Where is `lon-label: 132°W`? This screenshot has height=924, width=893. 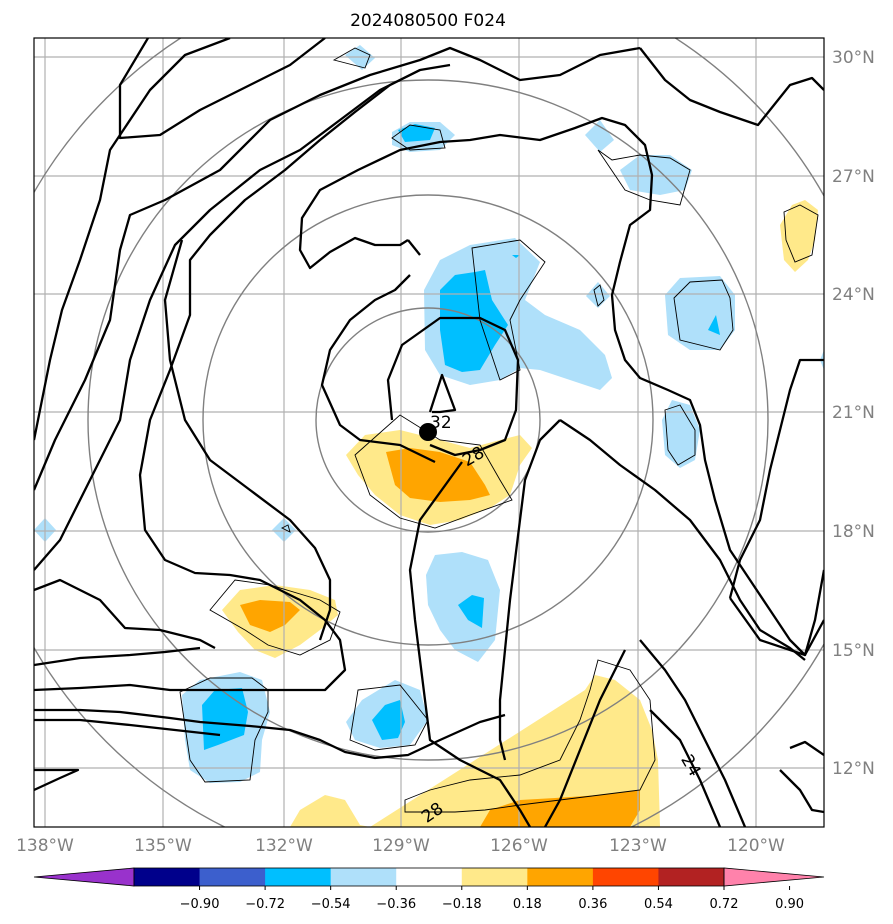 lon-label: 132°W is located at coordinates (284, 846).